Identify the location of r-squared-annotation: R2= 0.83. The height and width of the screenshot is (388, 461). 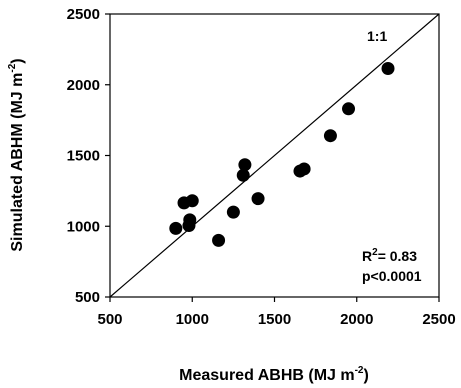
(389, 255).